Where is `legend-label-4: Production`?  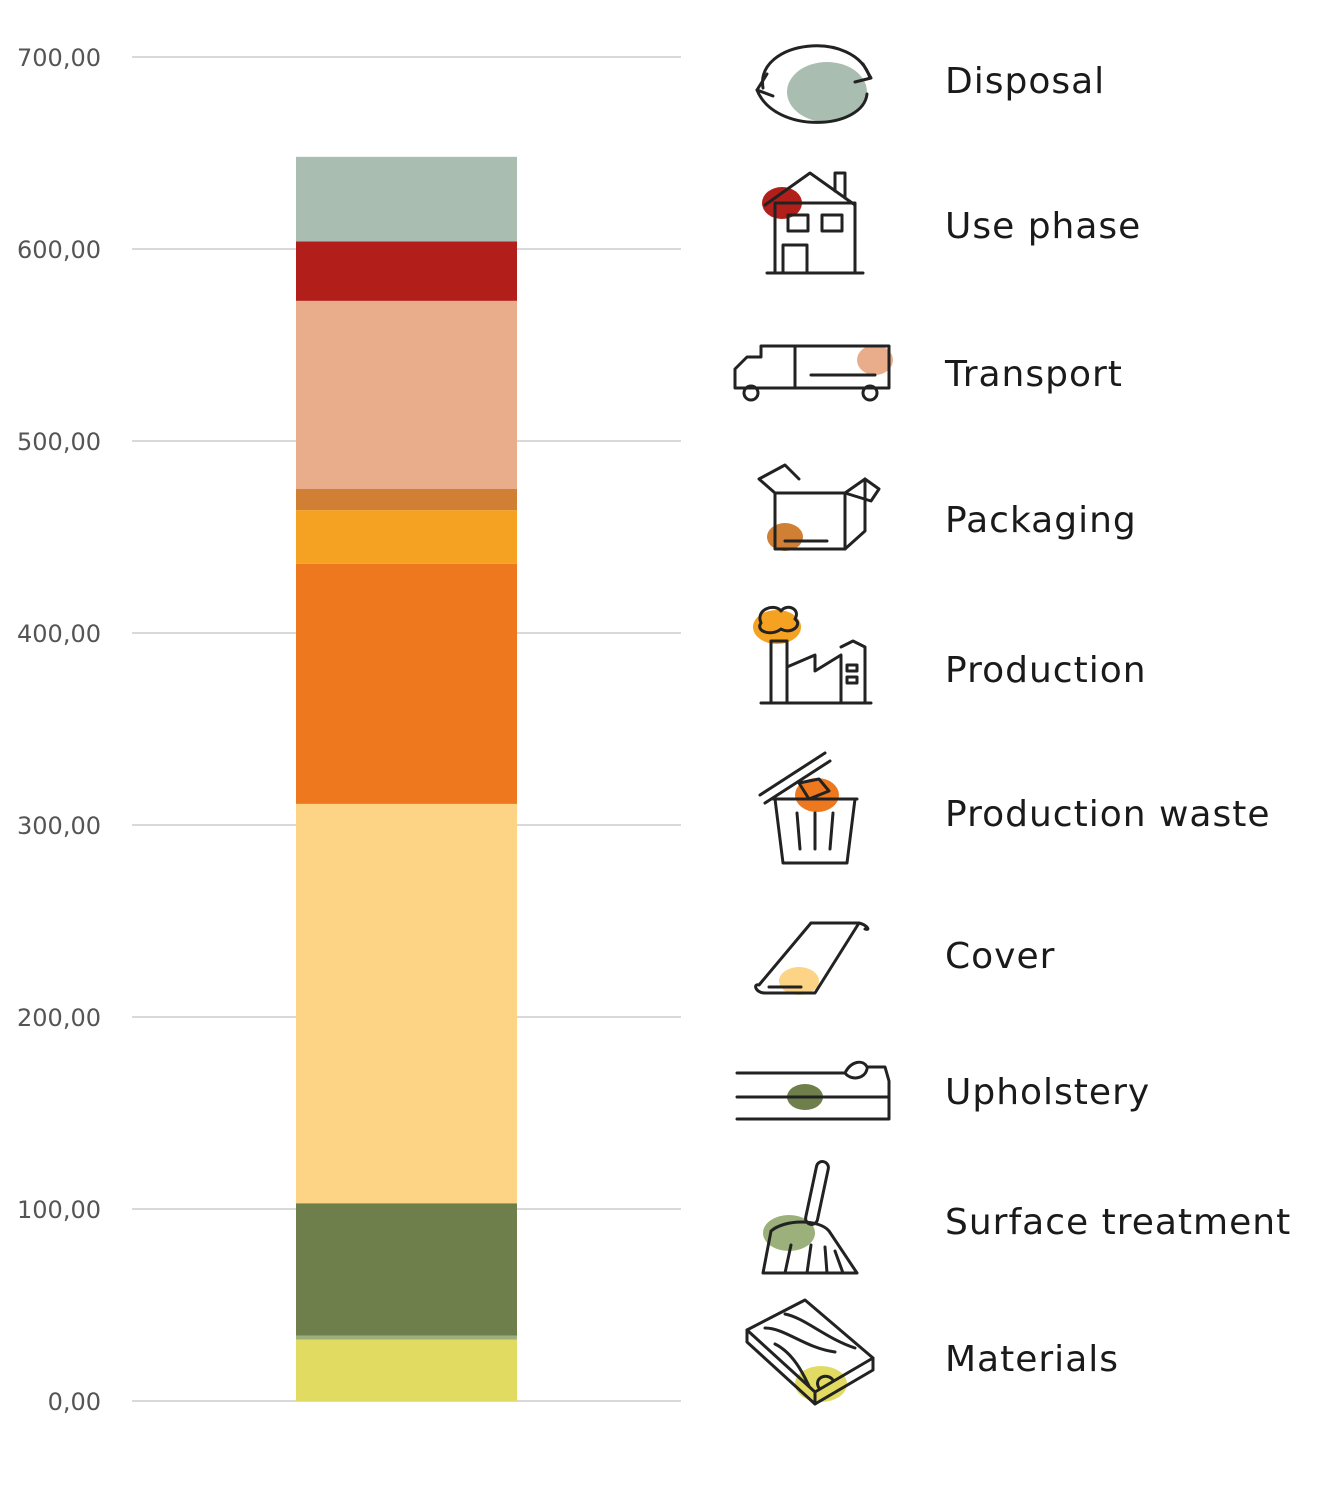 legend-label-4: Production is located at coordinates (1046, 670).